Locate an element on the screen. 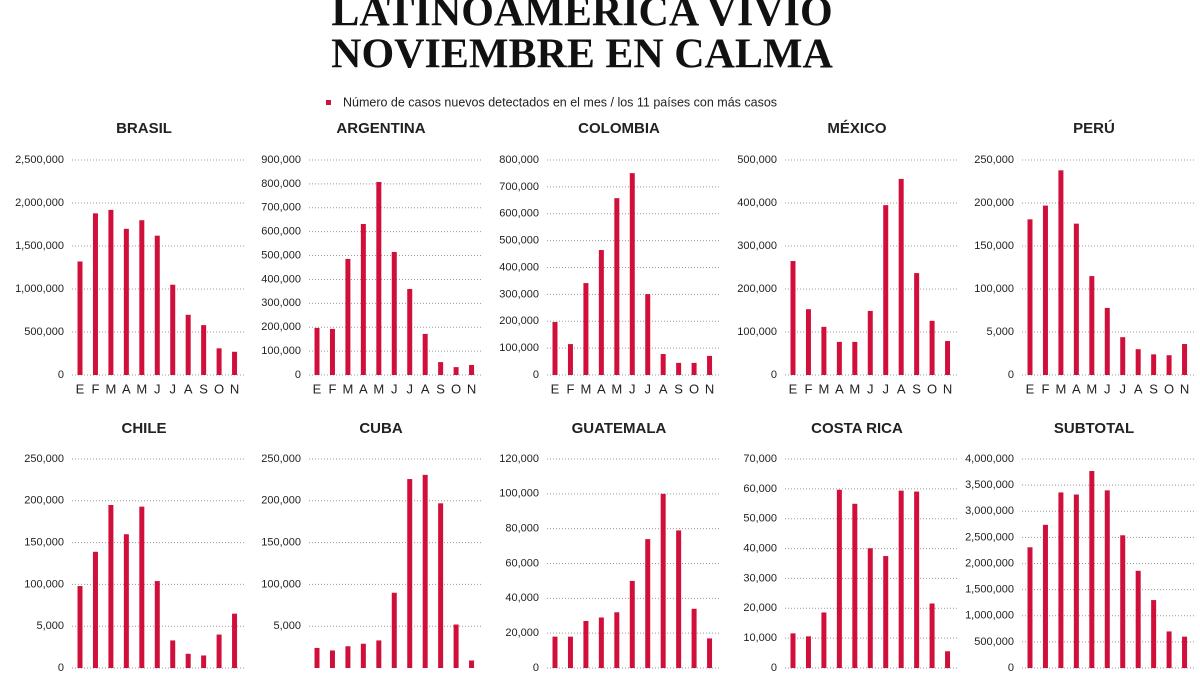 The image size is (1200, 674). x-tick-label: F is located at coordinates (808, 388).